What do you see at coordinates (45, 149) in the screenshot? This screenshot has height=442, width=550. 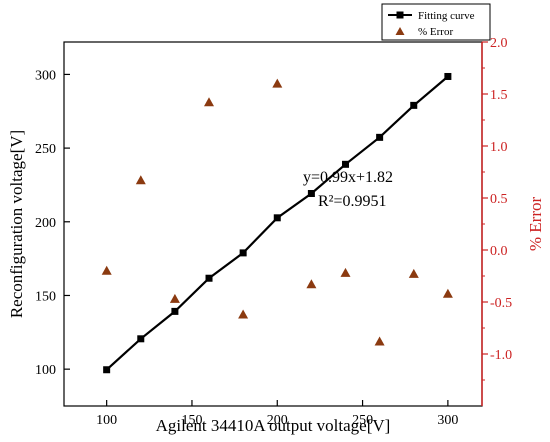 I see `left-y-tick-label: 250` at bounding box center [45, 149].